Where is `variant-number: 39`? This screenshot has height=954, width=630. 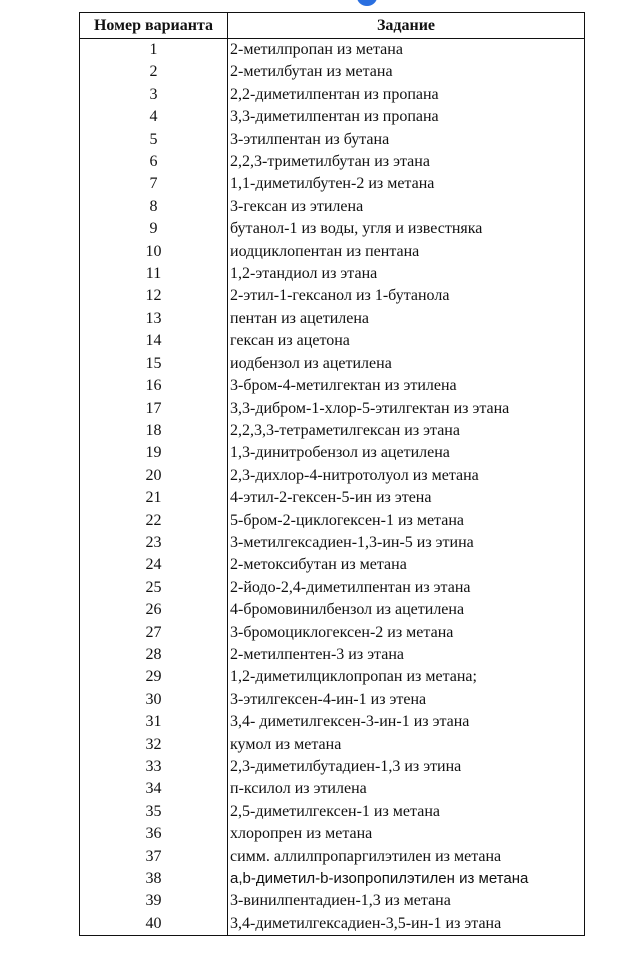
variant-number: 39 is located at coordinates (153, 901).